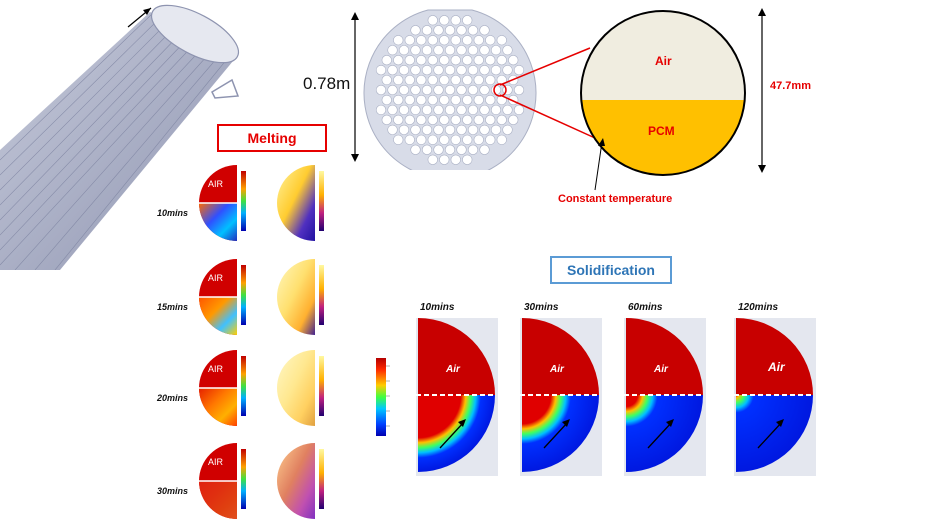 The image size is (950, 532). I want to click on melting-time-label: 30mins, so click(173, 491).